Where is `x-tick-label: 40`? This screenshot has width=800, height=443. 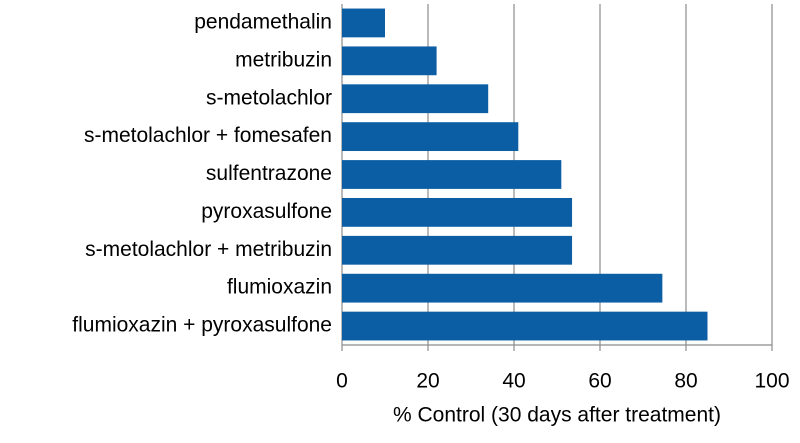 x-tick-label: 40 is located at coordinates (513, 381).